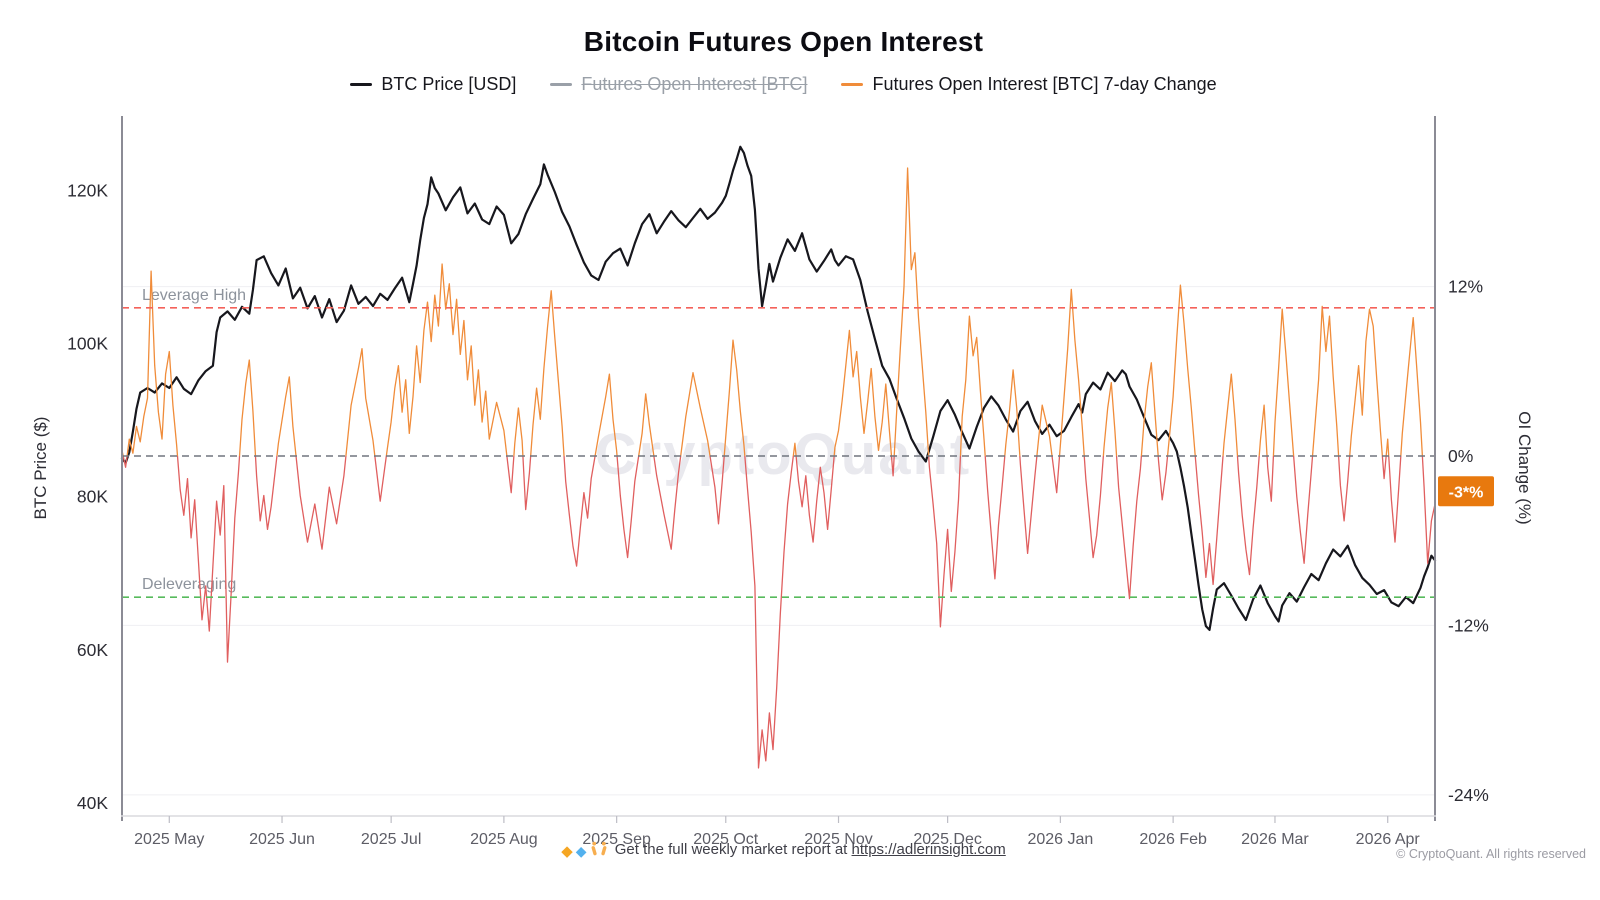 Image resolution: width=1600 pixels, height=900 pixels. Describe the element at coordinates (783, 41) in the screenshot. I see `page-title: Bitcoin Futures Open Interest` at that location.